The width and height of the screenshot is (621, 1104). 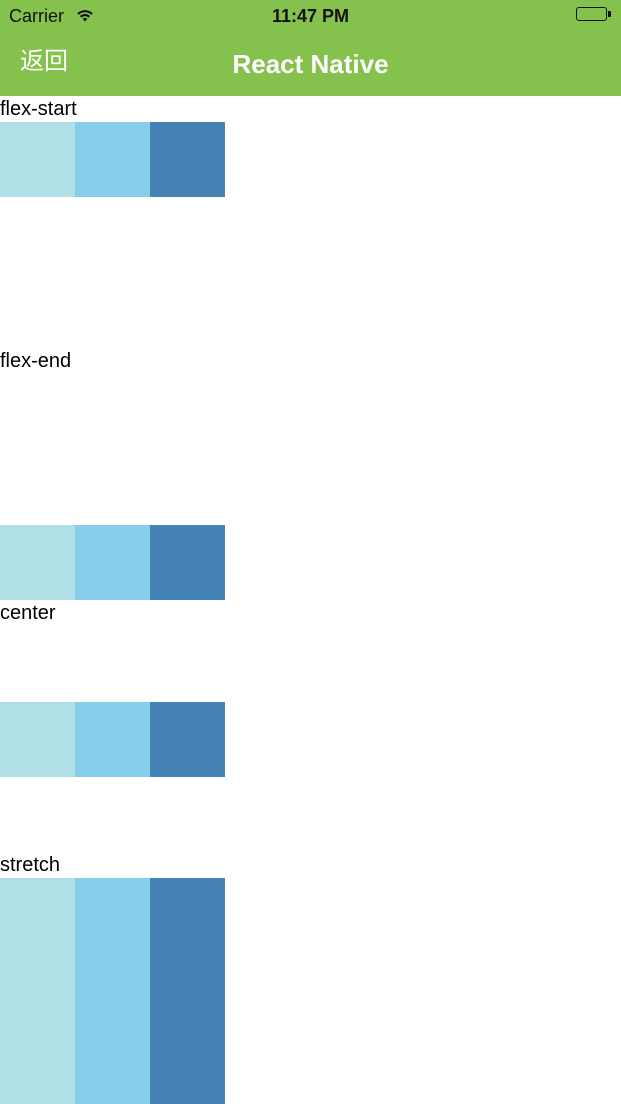 What do you see at coordinates (44, 61) in the screenshot?
I see `back-button: 返回` at bounding box center [44, 61].